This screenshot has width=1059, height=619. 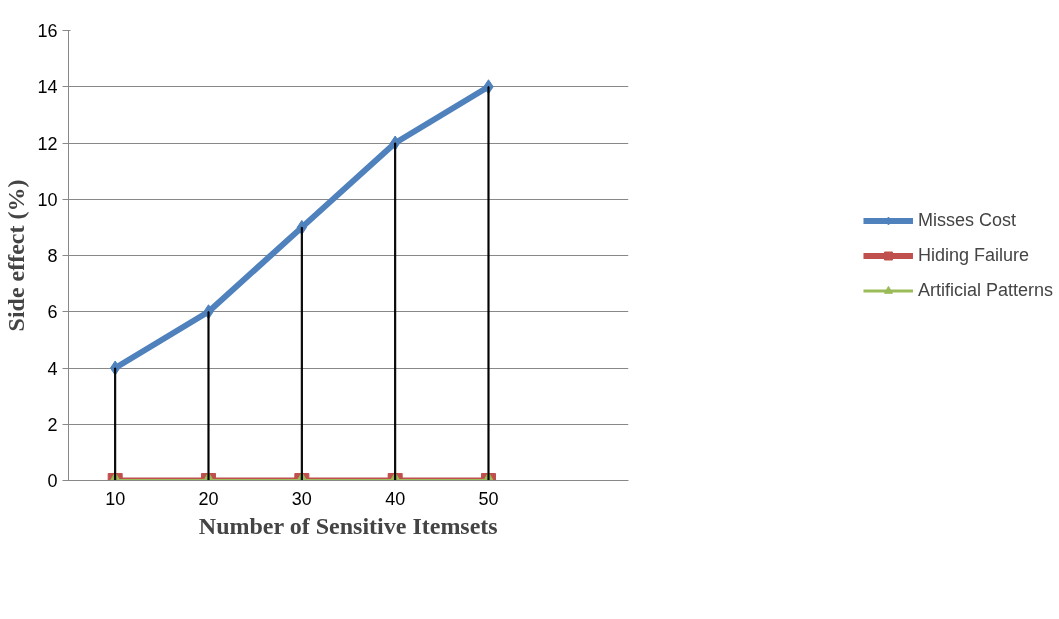 What do you see at coordinates (115, 498) in the screenshot?
I see `x-tick-label: 10` at bounding box center [115, 498].